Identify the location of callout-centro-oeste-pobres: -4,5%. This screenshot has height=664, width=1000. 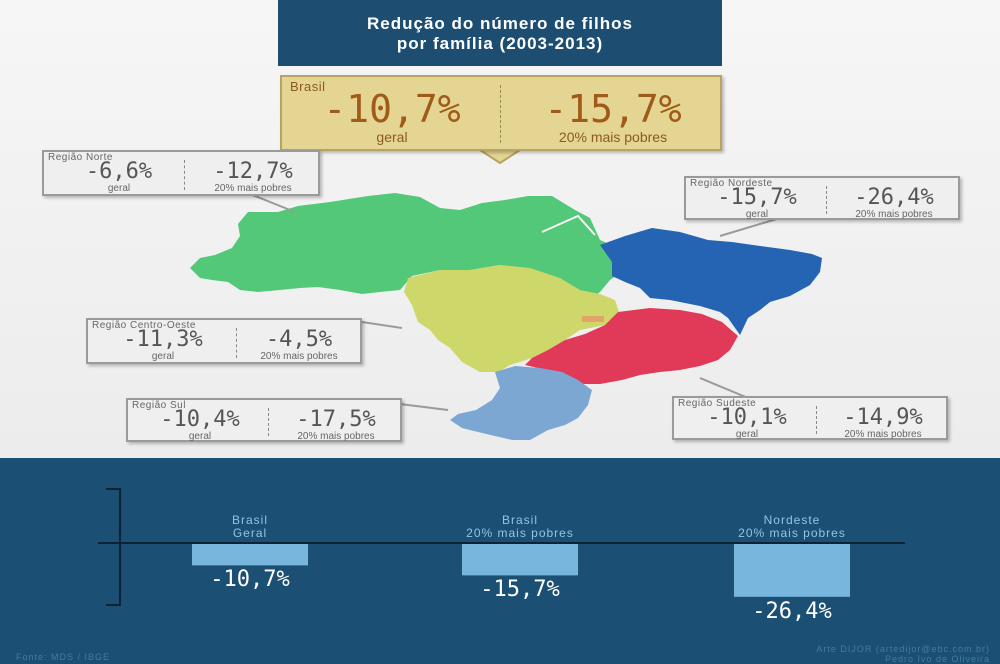
(299, 339).